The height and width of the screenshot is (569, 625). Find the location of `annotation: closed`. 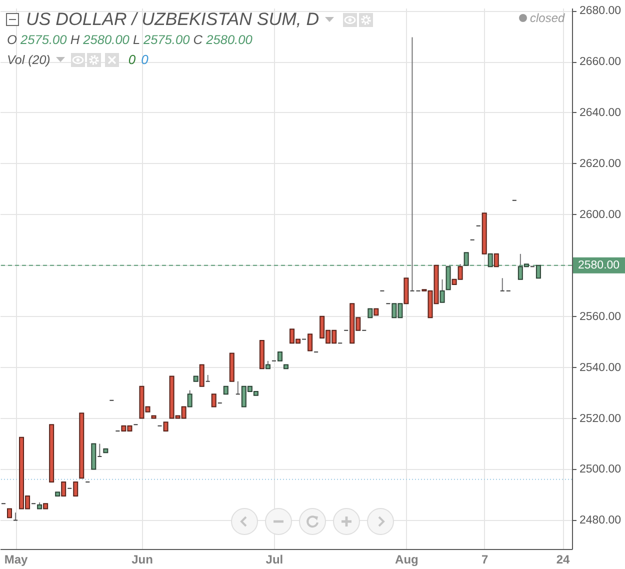

annotation: closed is located at coordinates (547, 18).